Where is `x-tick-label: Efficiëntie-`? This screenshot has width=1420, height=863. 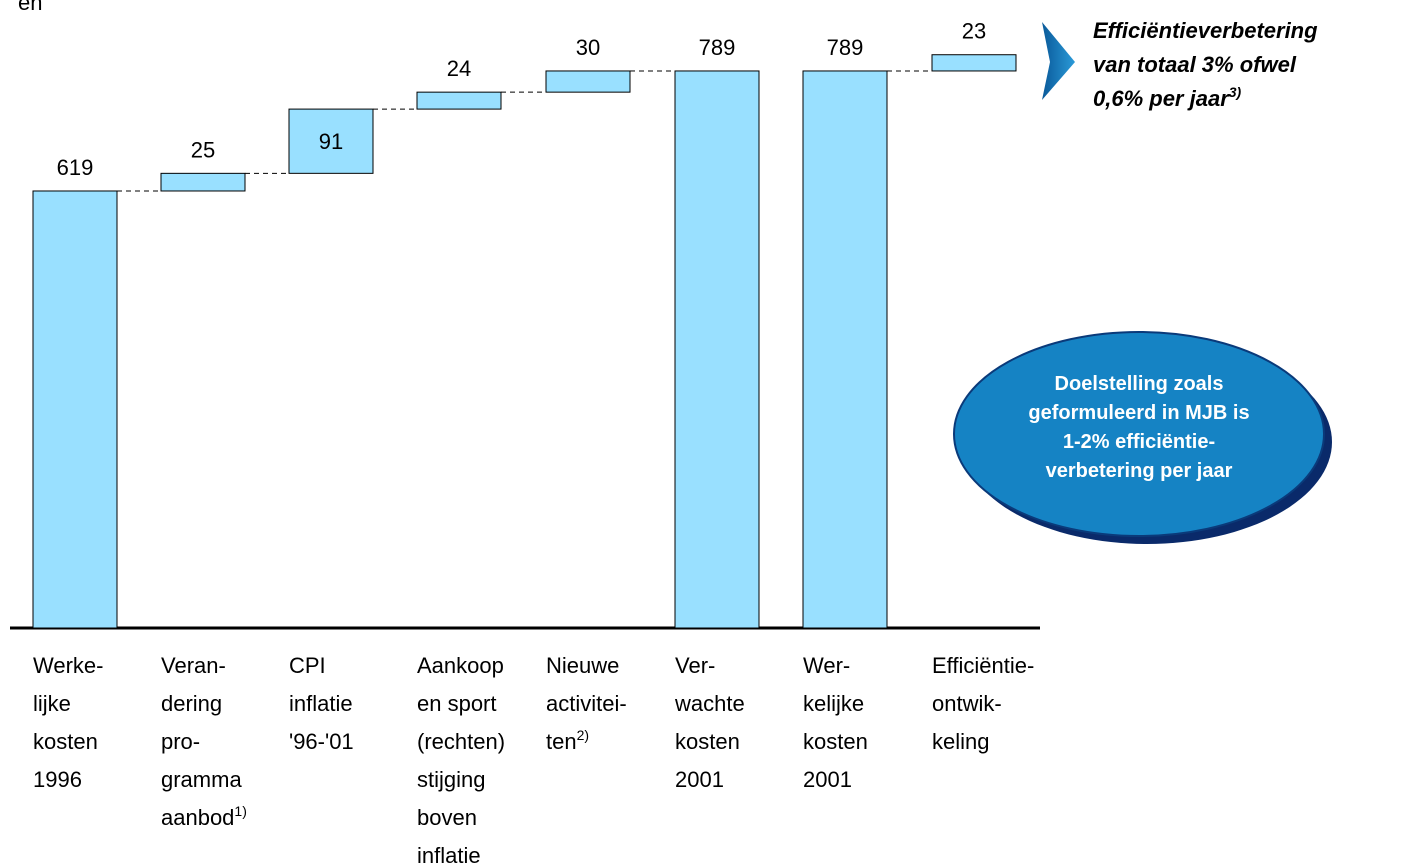 x-tick-label: Efficiëntie- is located at coordinates (983, 665).